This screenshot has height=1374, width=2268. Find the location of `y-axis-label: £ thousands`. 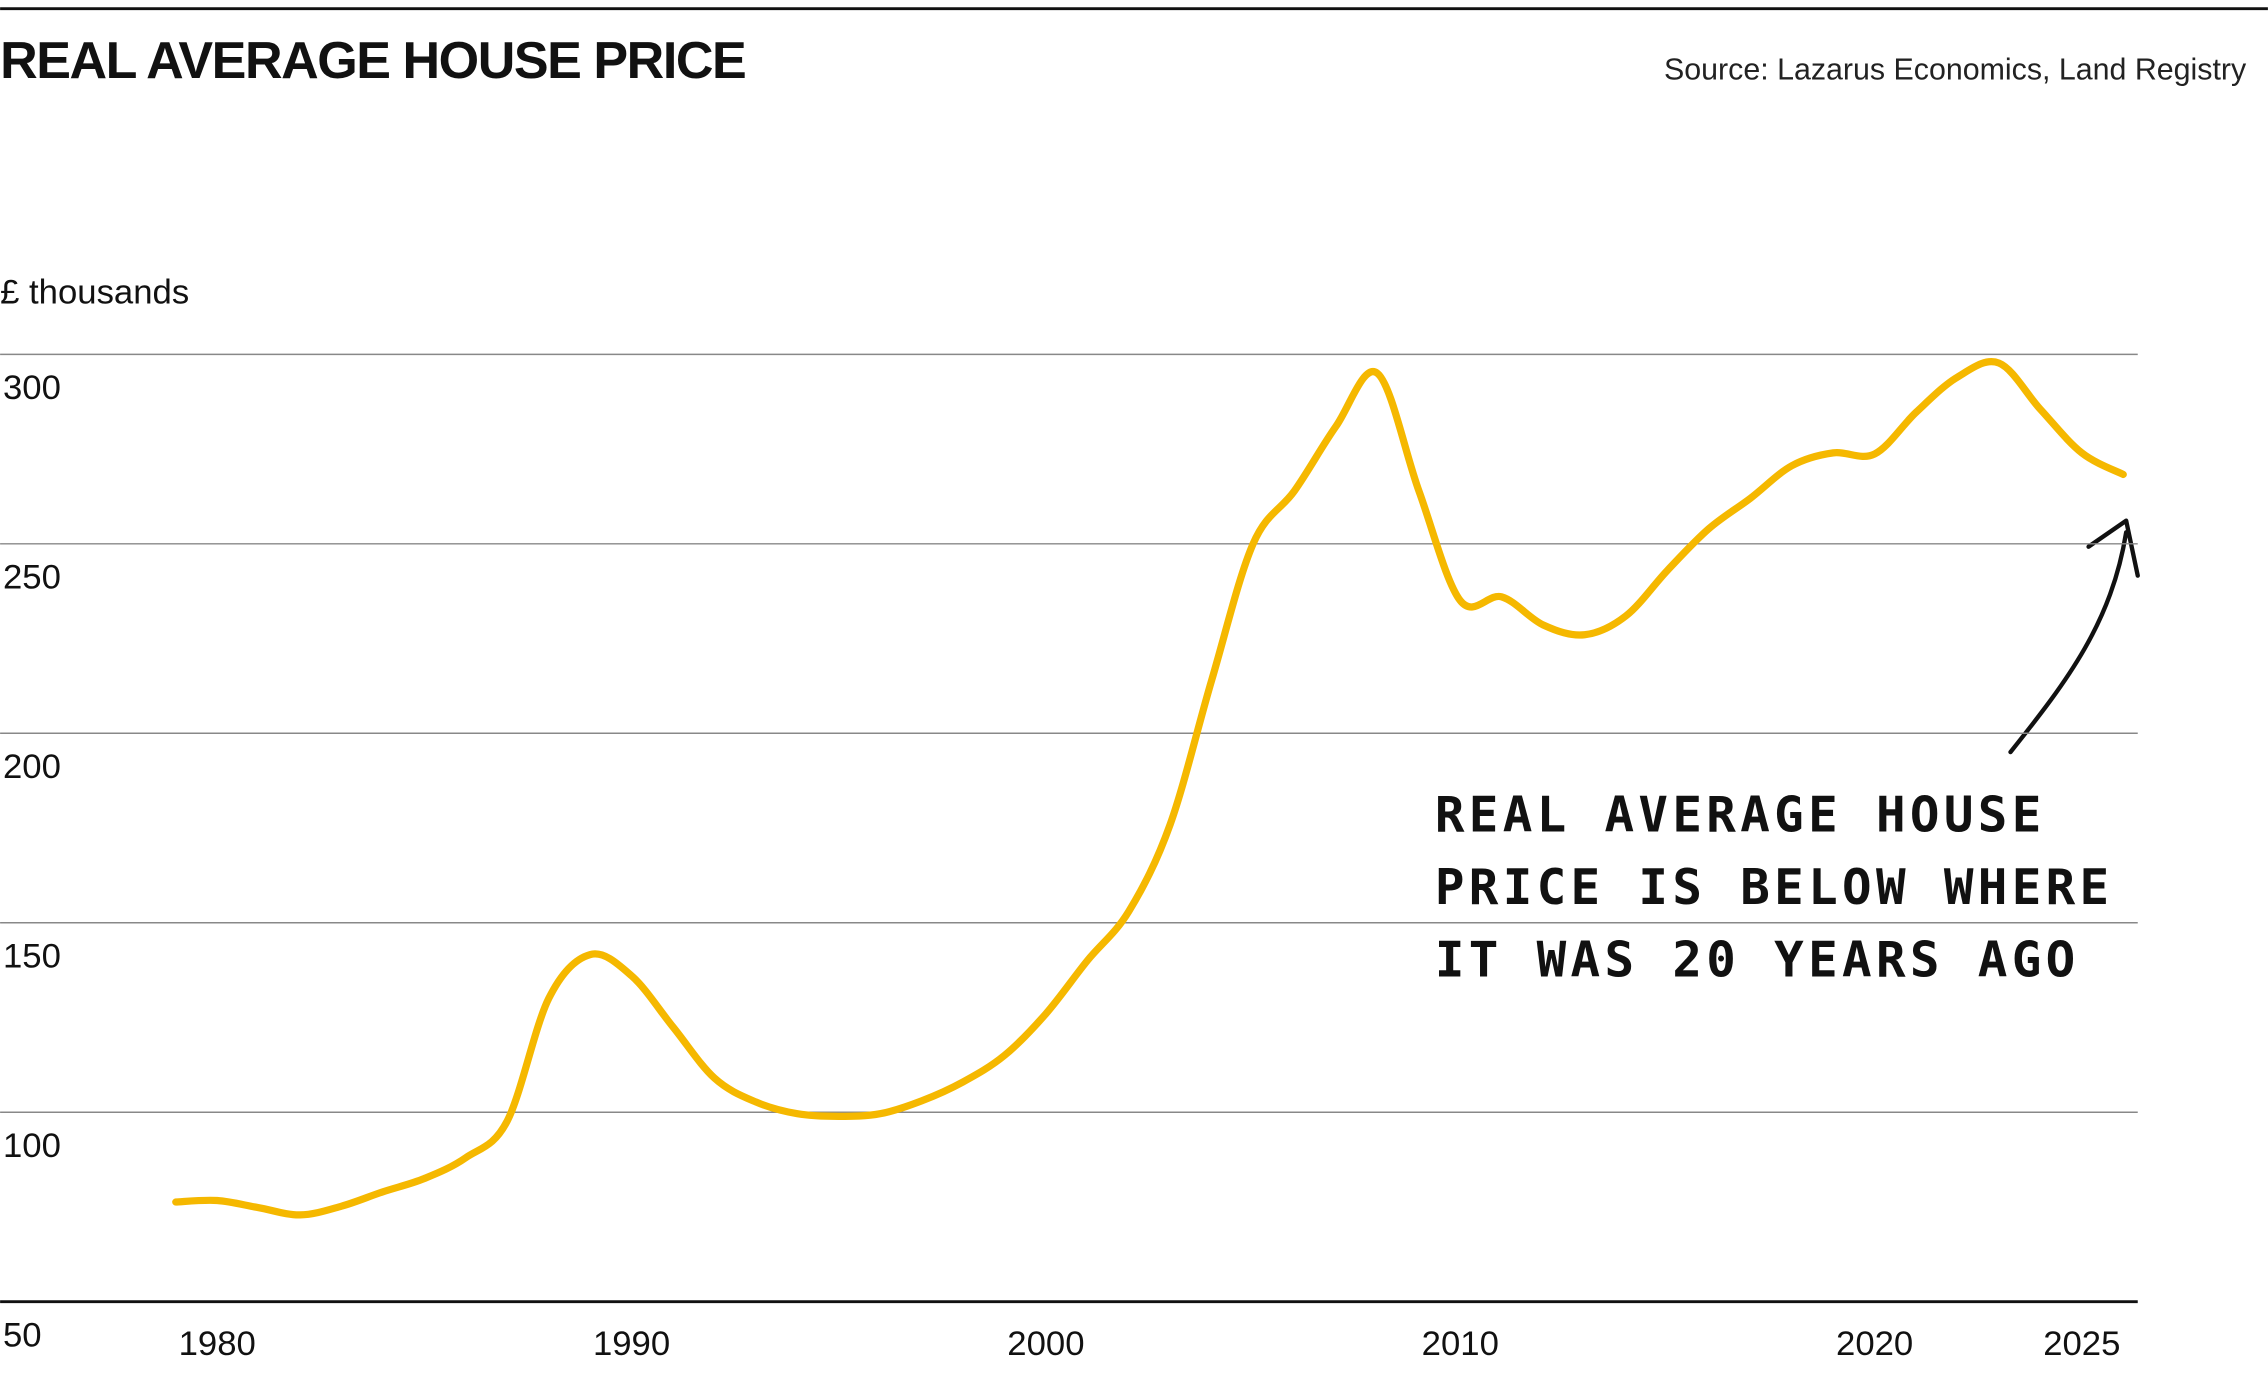

y-axis-label: £ thousands is located at coordinates (94, 293).